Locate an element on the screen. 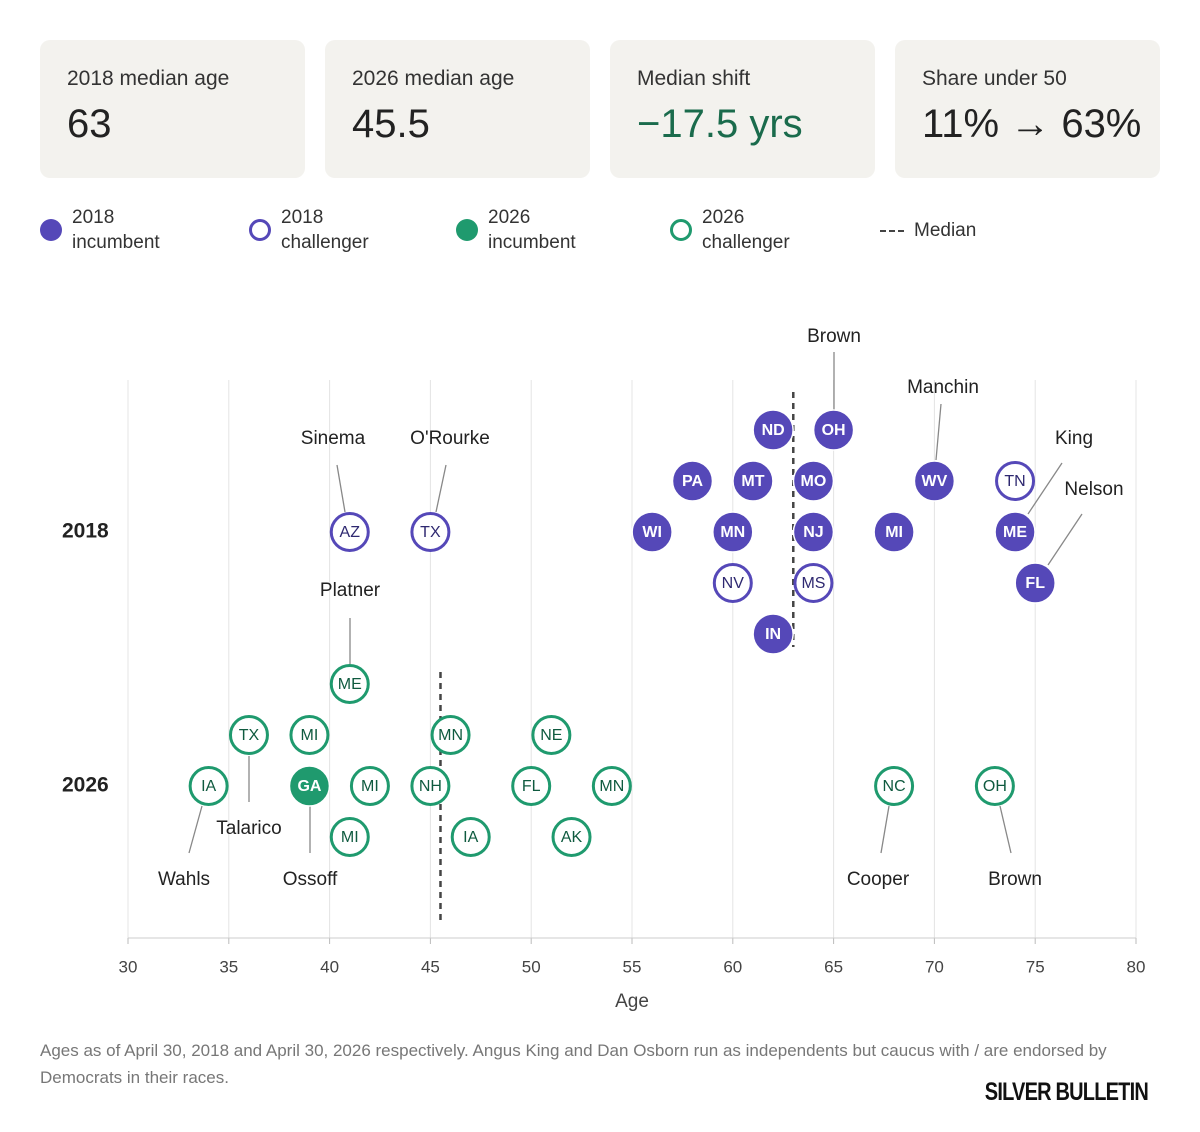 This screenshot has width=1200, height=1132. point-state-label: AZ is located at coordinates (350, 532).